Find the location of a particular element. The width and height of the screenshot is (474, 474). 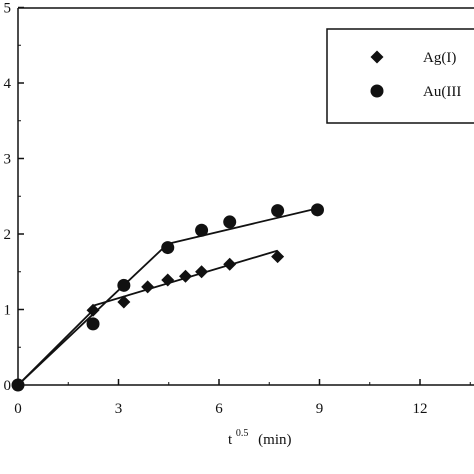

legend: Ag(I) Au(III is located at coordinates (400, 76).